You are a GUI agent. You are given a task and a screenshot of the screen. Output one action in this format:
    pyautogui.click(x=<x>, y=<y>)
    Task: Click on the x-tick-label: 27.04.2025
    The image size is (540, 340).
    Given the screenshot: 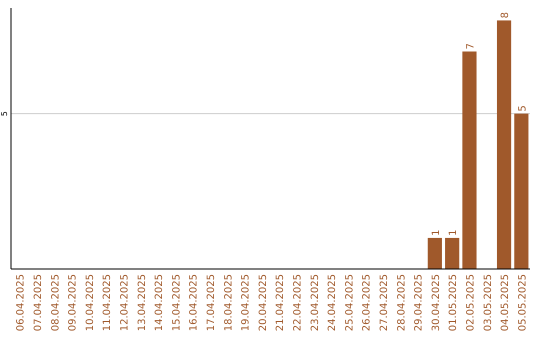 What is the action you would take?
    pyautogui.click(x=384, y=303)
    